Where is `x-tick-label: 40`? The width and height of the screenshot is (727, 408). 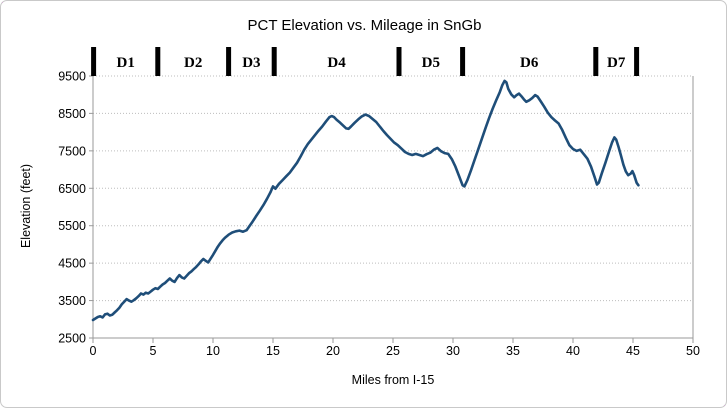 x-tick-label: 40 is located at coordinates (573, 351).